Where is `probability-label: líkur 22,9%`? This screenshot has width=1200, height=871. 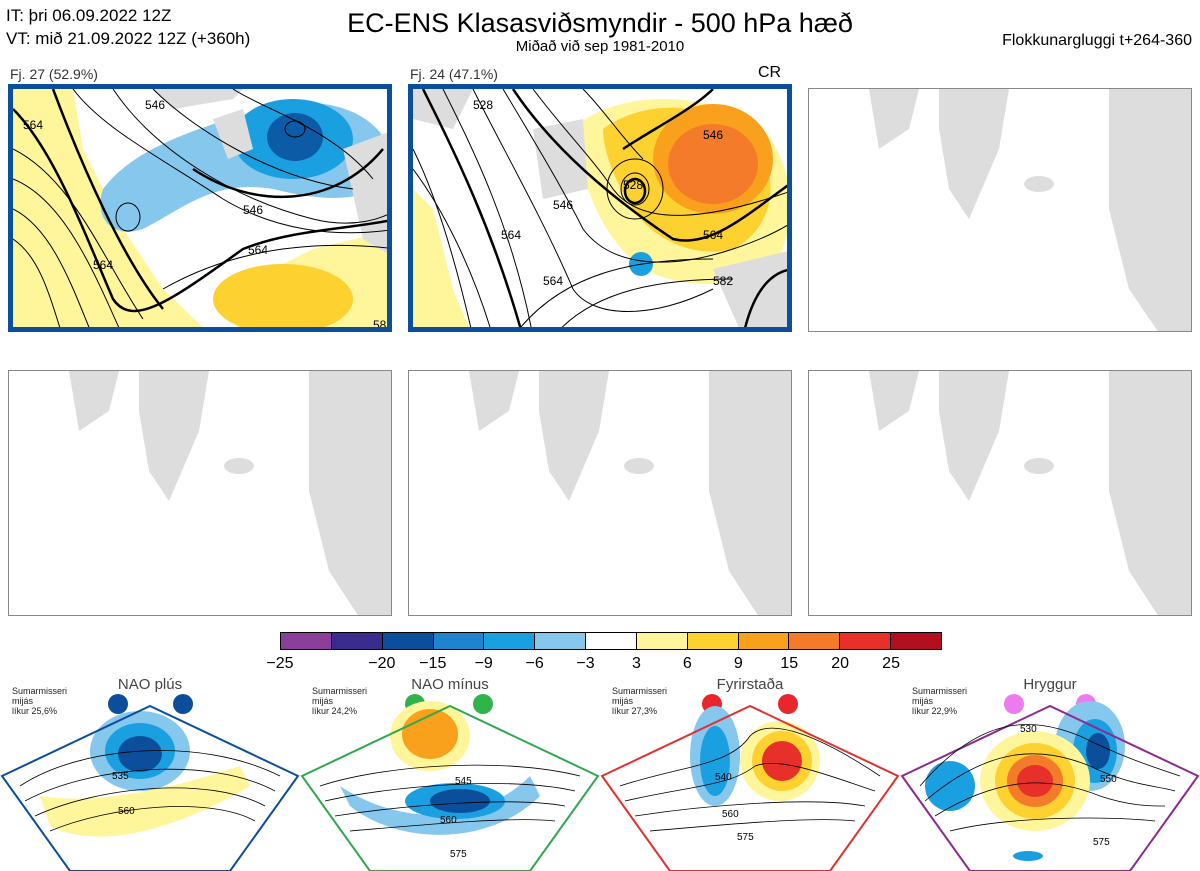 probability-label: líkur 22,9% is located at coordinates (935, 711).